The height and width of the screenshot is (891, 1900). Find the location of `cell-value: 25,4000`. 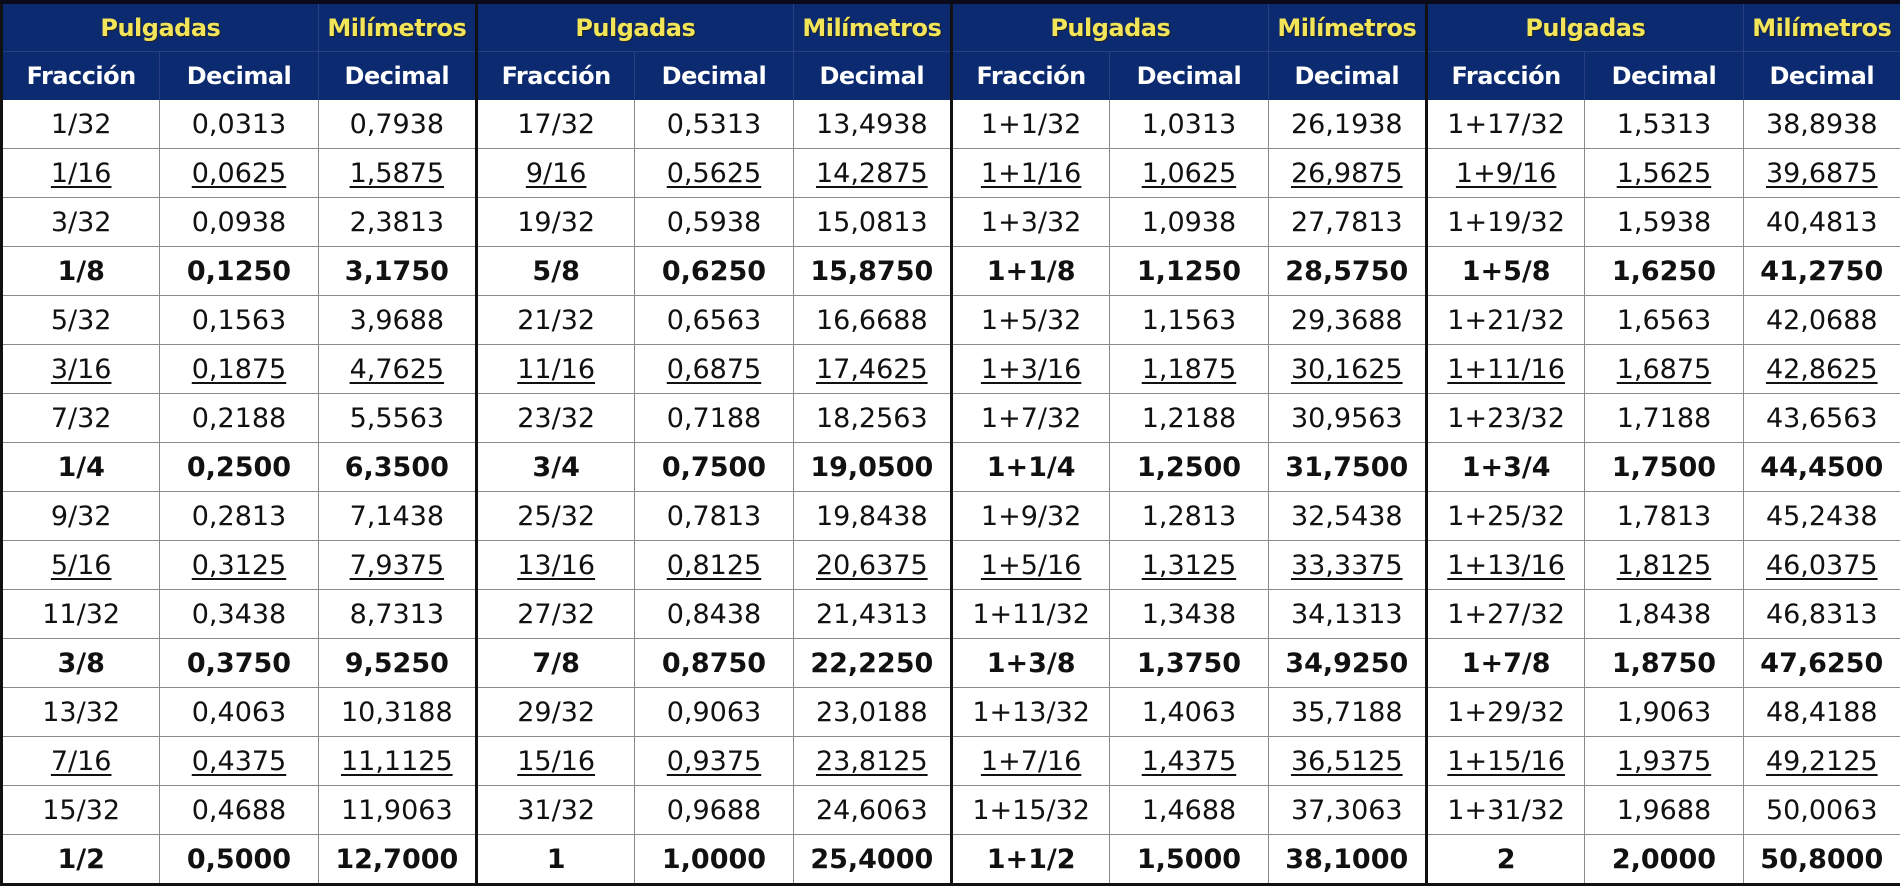

cell-value: 25,4000 is located at coordinates (872, 859).